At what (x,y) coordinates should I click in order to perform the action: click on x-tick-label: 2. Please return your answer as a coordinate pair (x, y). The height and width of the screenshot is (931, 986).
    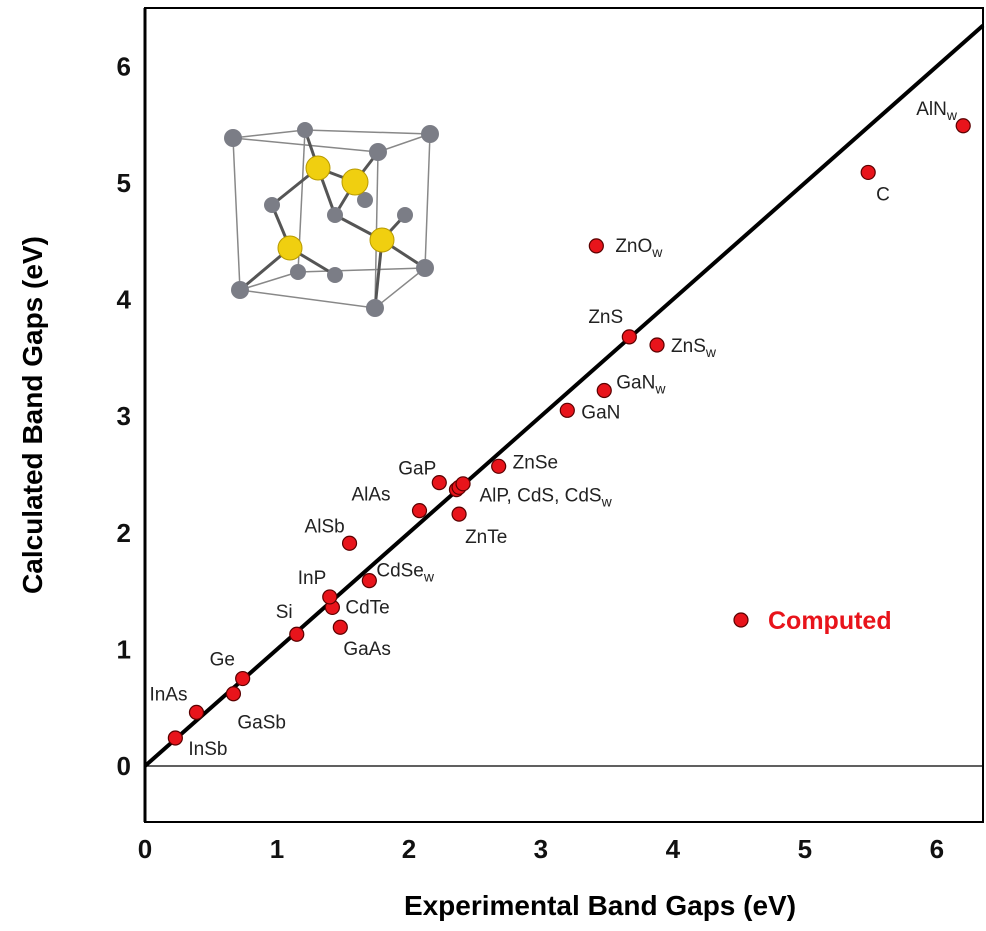
    Looking at the image, I should click on (409, 849).